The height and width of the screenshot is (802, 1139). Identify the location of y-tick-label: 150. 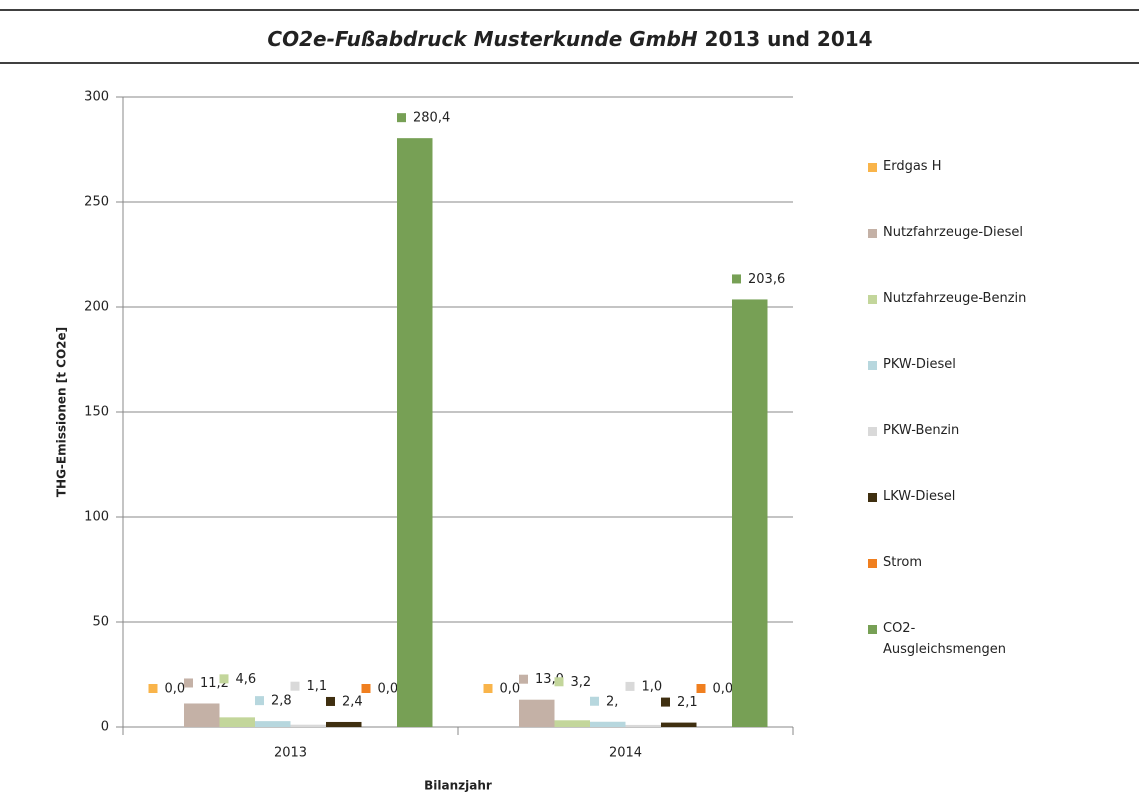
(96, 412).